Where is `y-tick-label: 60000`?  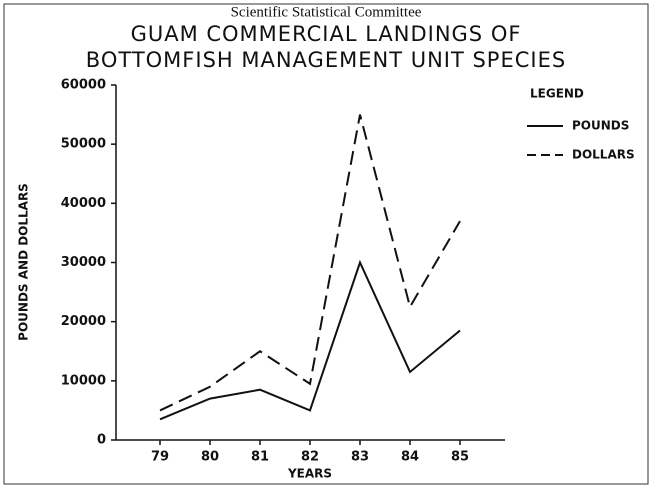
y-tick-label: 60000 is located at coordinates (83, 85).